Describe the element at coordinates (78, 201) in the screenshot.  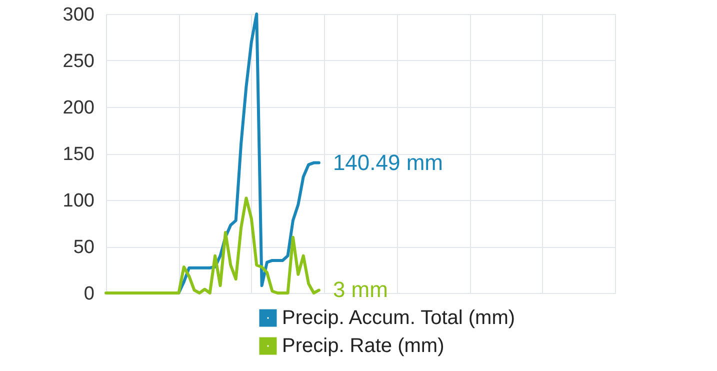
I see `y-tick-label: 100` at that location.